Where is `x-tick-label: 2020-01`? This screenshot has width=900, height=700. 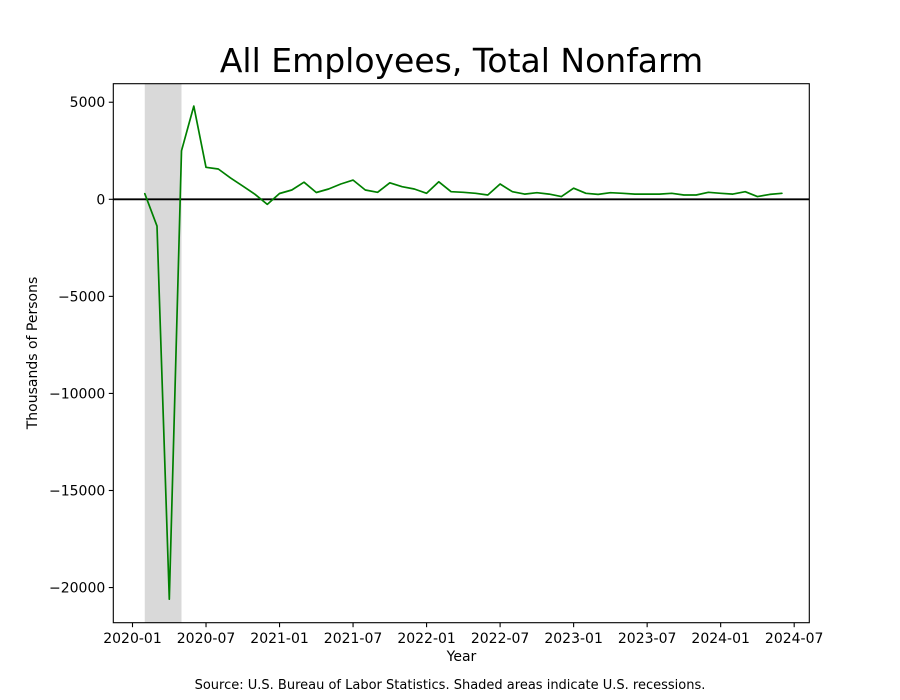 x-tick-label: 2020-01 is located at coordinates (132, 639).